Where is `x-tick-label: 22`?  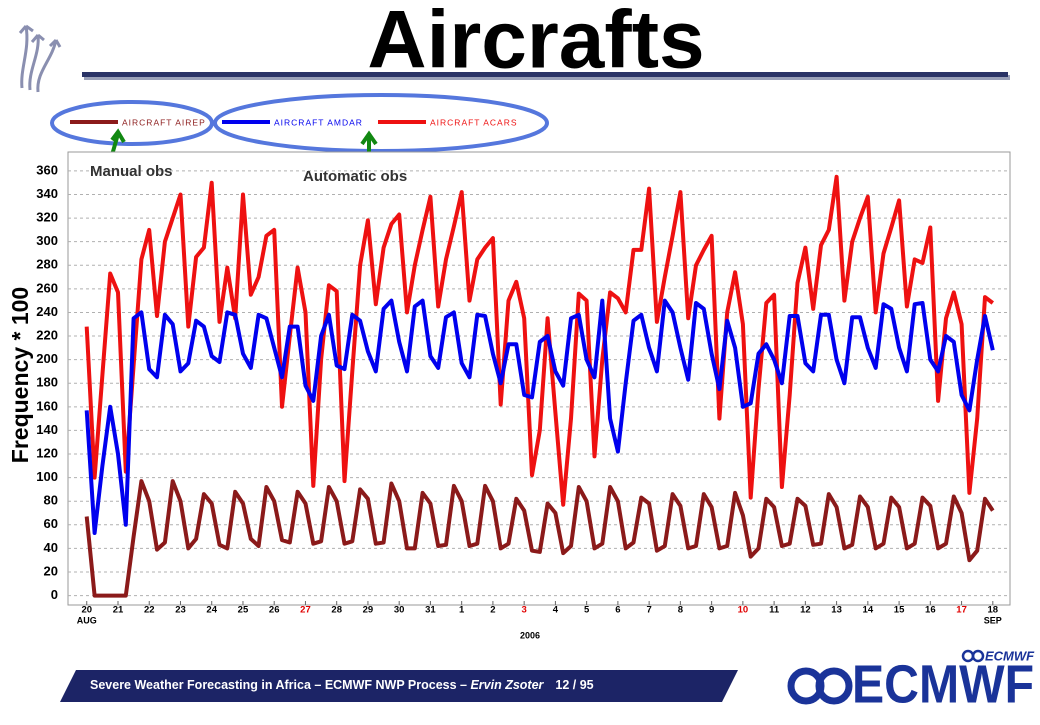
x-tick-label: 22 is located at coordinates (149, 610).